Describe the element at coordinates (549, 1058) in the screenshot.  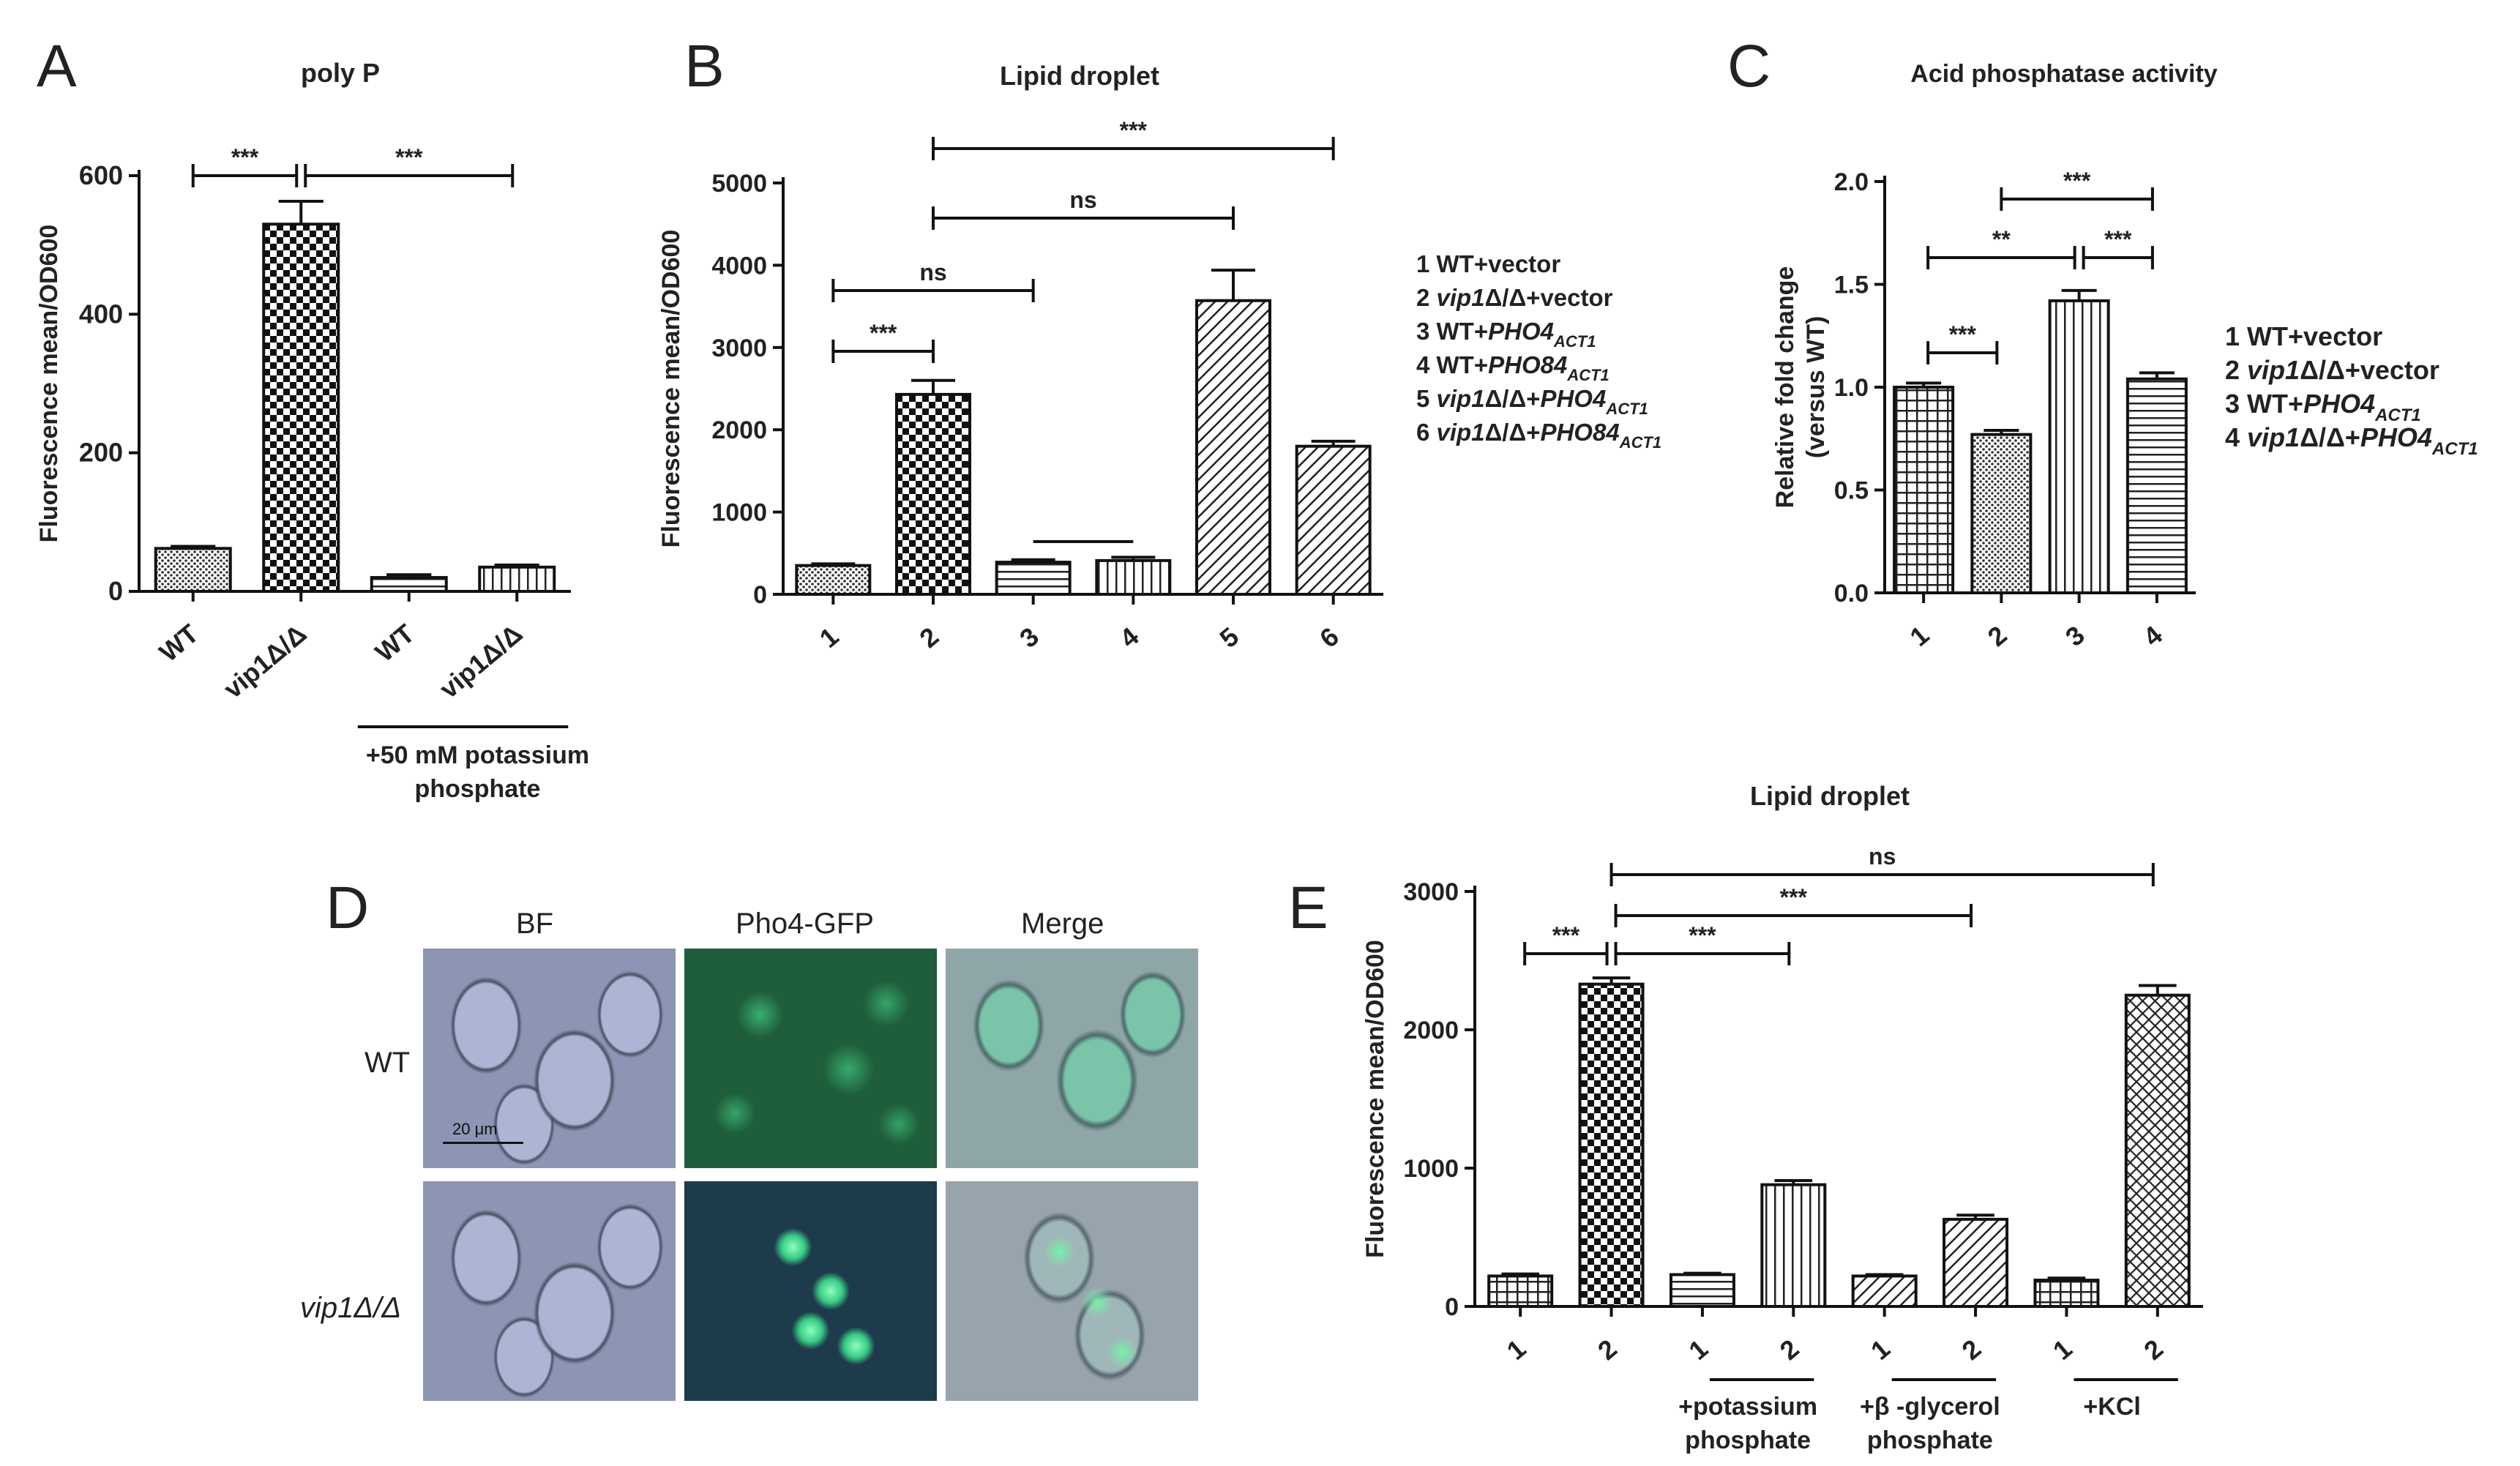
I see `micrograph-wt-bf` at that location.